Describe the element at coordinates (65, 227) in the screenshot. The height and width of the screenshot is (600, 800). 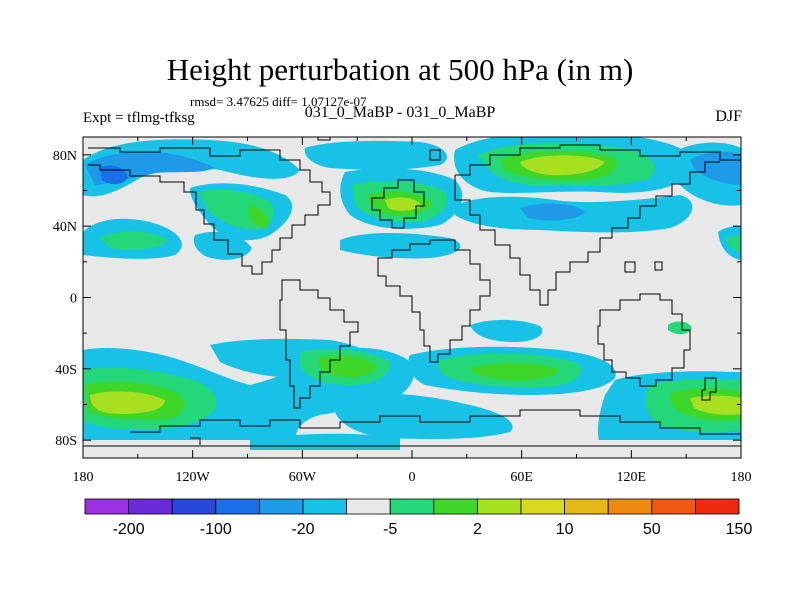
I see `y-tick-label: 40N` at that location.